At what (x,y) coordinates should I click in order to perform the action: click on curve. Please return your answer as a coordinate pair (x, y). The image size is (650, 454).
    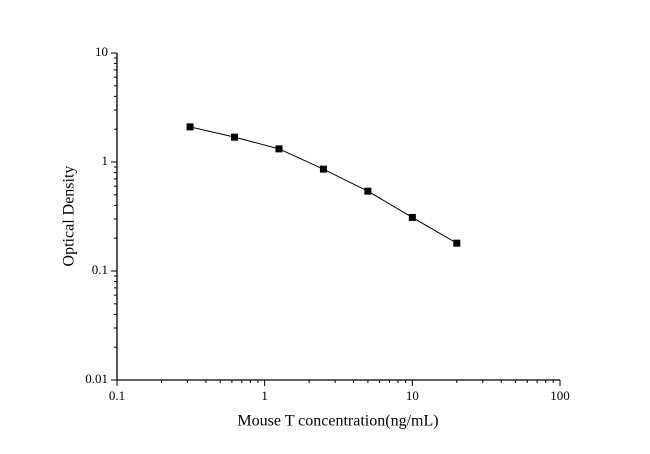
    Looking at the image, I should click on (323, 185).